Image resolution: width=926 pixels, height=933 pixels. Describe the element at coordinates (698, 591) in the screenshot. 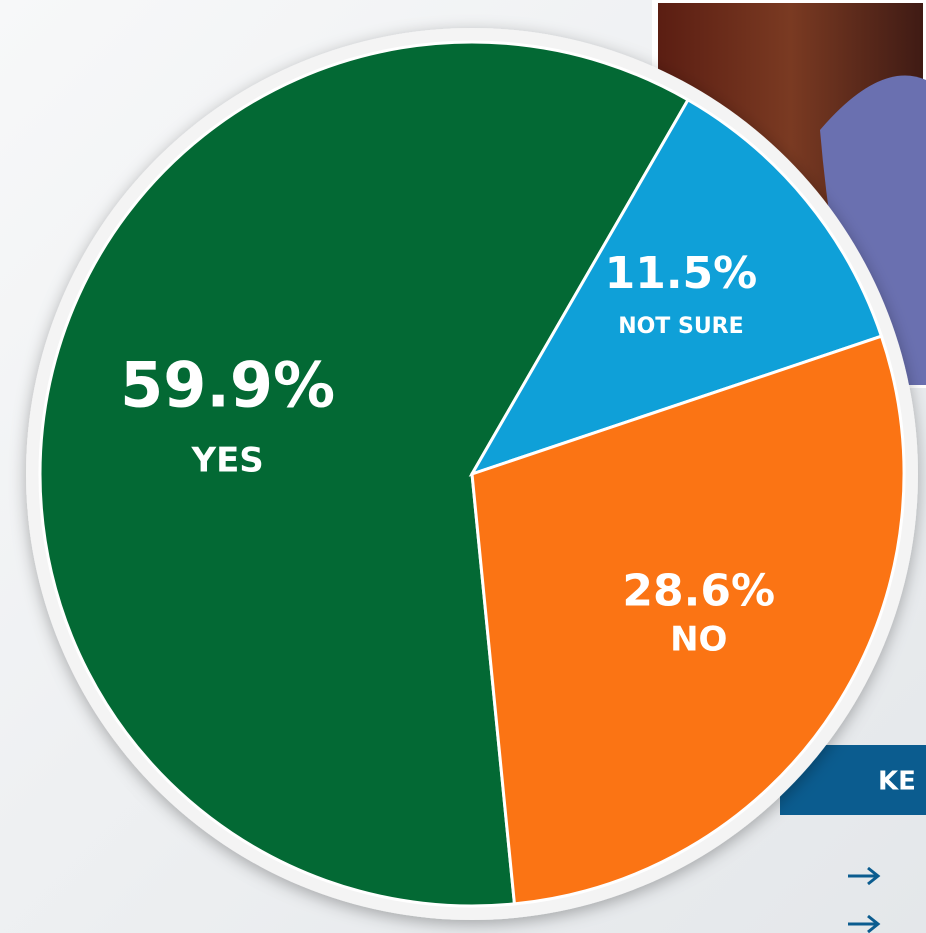

I see `value-label: 28.6%` at that location.